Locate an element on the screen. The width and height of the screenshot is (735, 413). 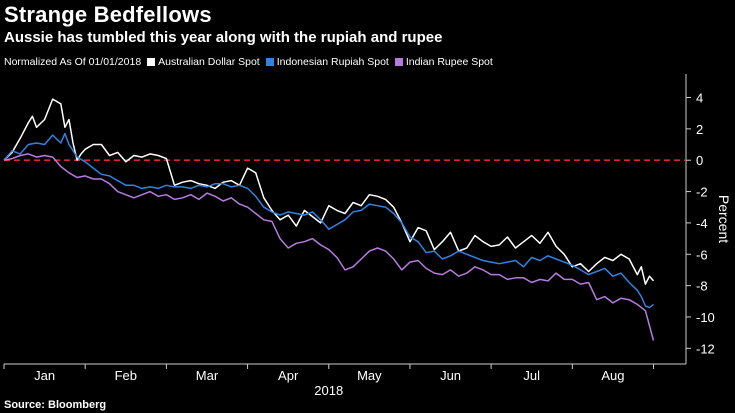
legend-entry-inr: Indian Rupee Spot is located at coordinates (443, 62).